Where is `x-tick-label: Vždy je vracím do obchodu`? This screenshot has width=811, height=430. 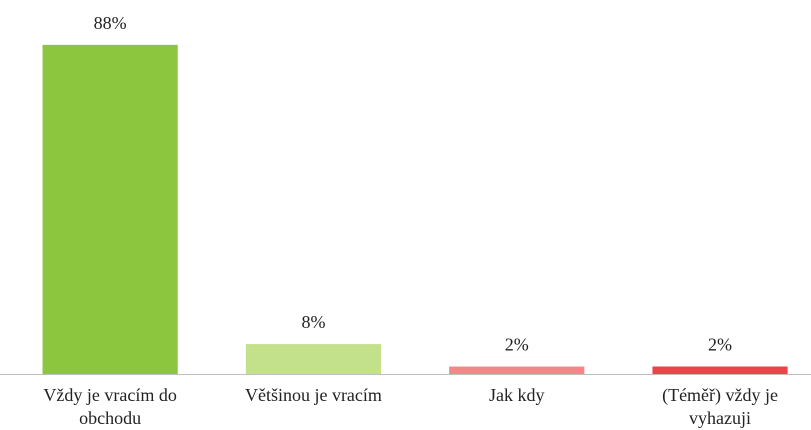
x-tick-label: Vždy je vracím do obchodu is located at coordinates (110, 406).